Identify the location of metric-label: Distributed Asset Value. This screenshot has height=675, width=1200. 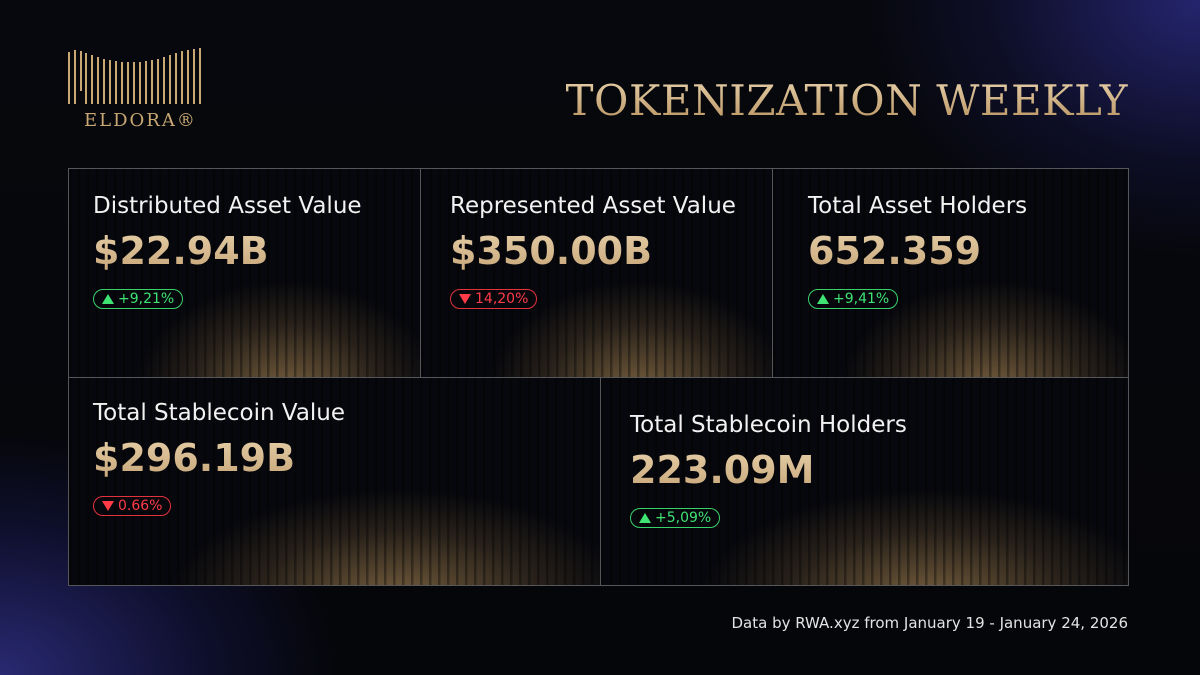
(227, 206).